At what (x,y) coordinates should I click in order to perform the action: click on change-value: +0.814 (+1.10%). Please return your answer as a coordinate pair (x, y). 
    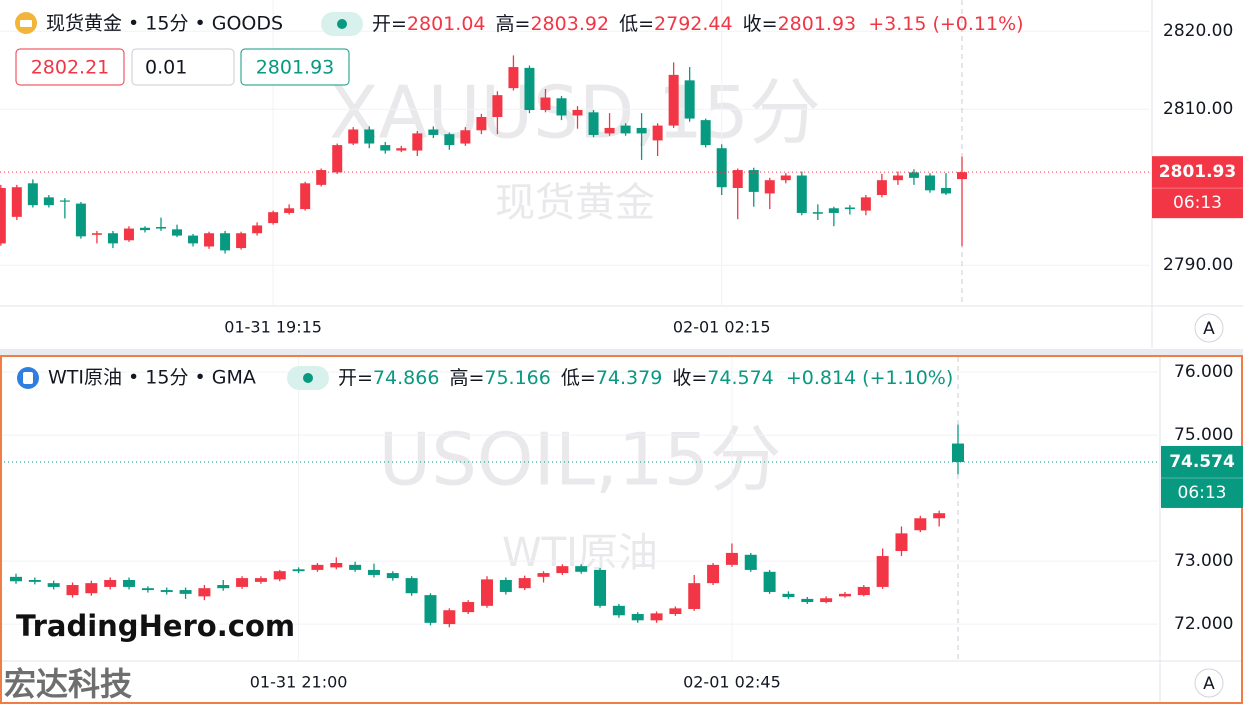
    Looking at the image, I should click on (869, 378).